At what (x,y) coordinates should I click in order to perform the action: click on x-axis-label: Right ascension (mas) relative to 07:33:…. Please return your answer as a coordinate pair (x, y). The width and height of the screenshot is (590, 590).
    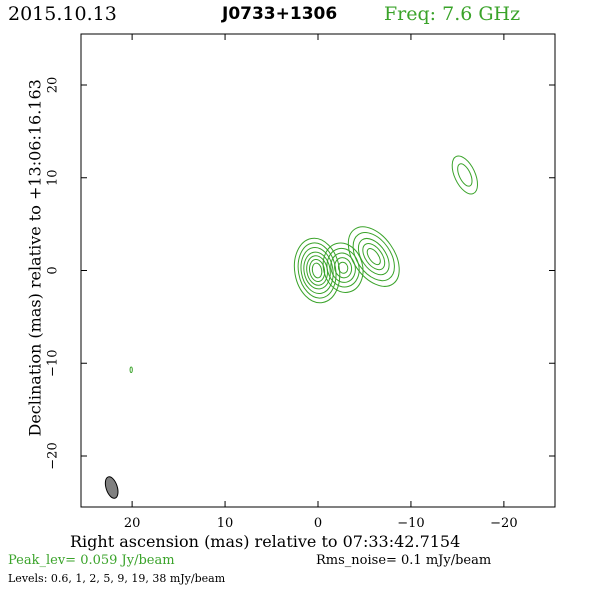
    Looking at the image, I should click on (265, 541).